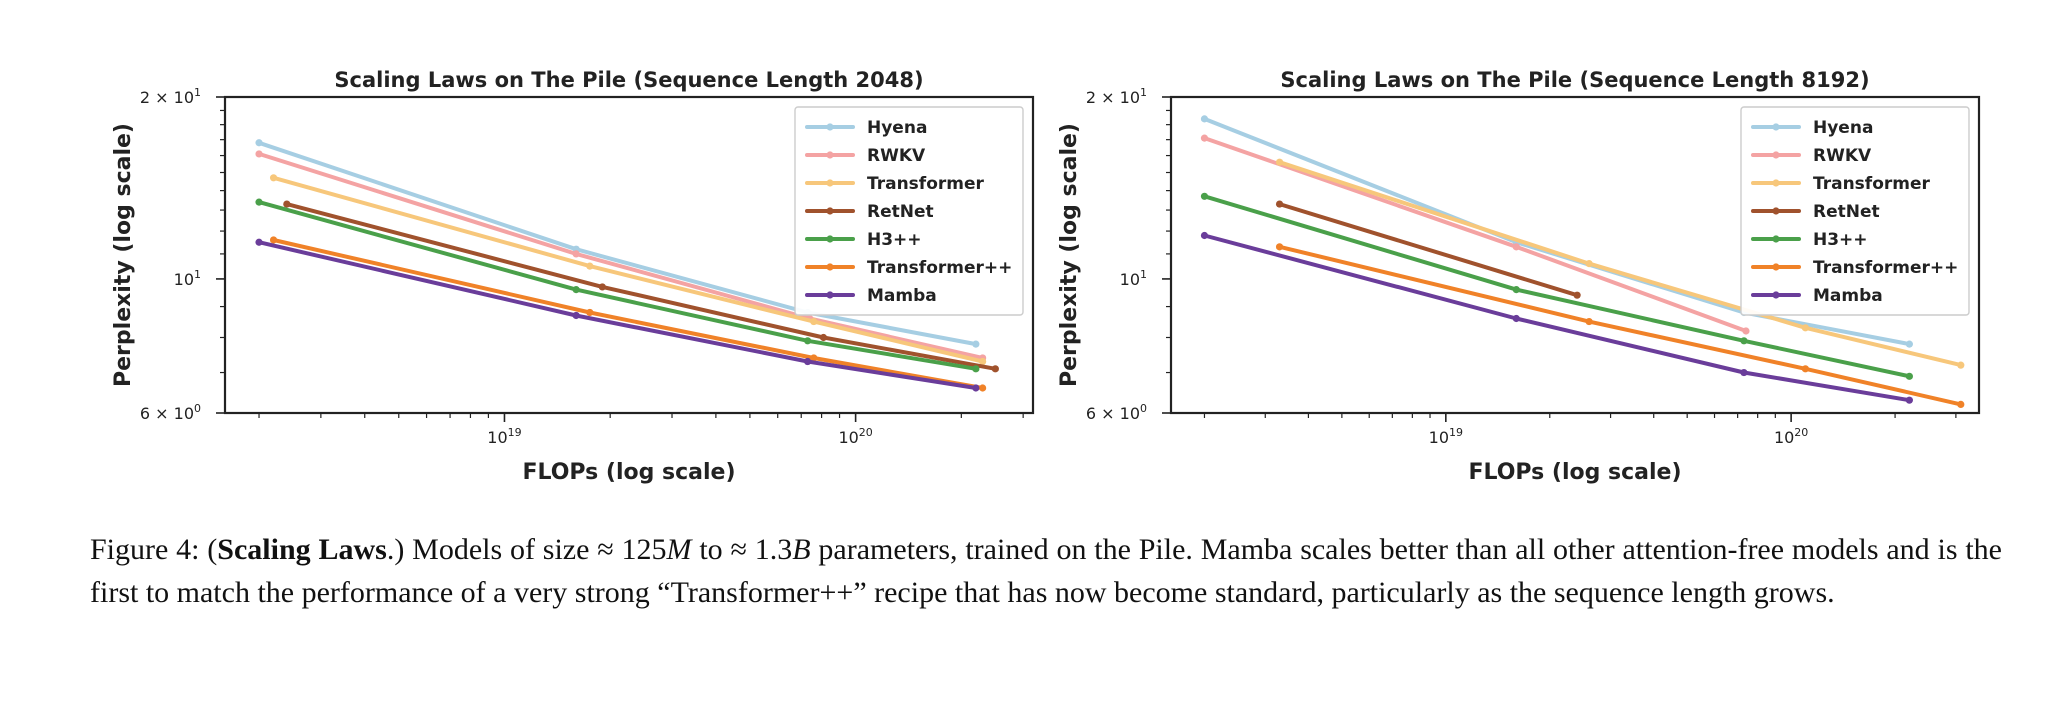 This screenshot has width=2066, height=720. What do you see at coordinates (855, 436) in the screenshot?
I see `x-tick-label: 1020` at bounding box center [855, 436].